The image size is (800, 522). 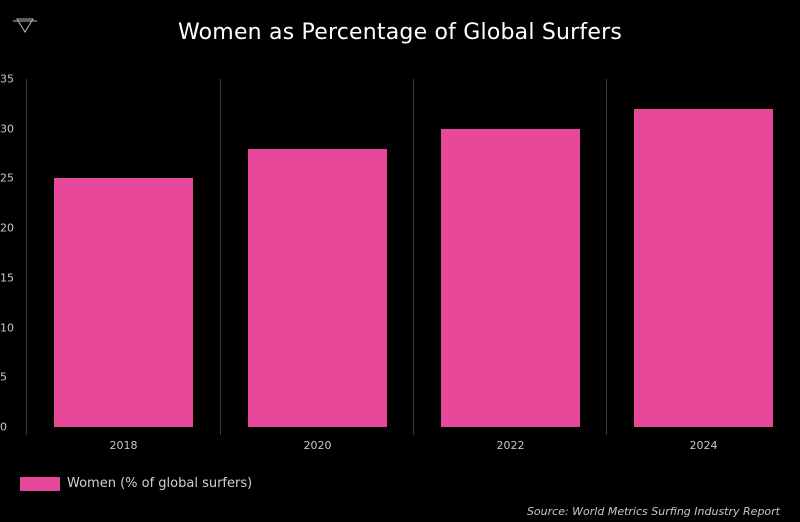 What do you see at coordinates (7, 228) in the screenshot?
I see `y-tick-label: 20` at bounding box center [7, 228].